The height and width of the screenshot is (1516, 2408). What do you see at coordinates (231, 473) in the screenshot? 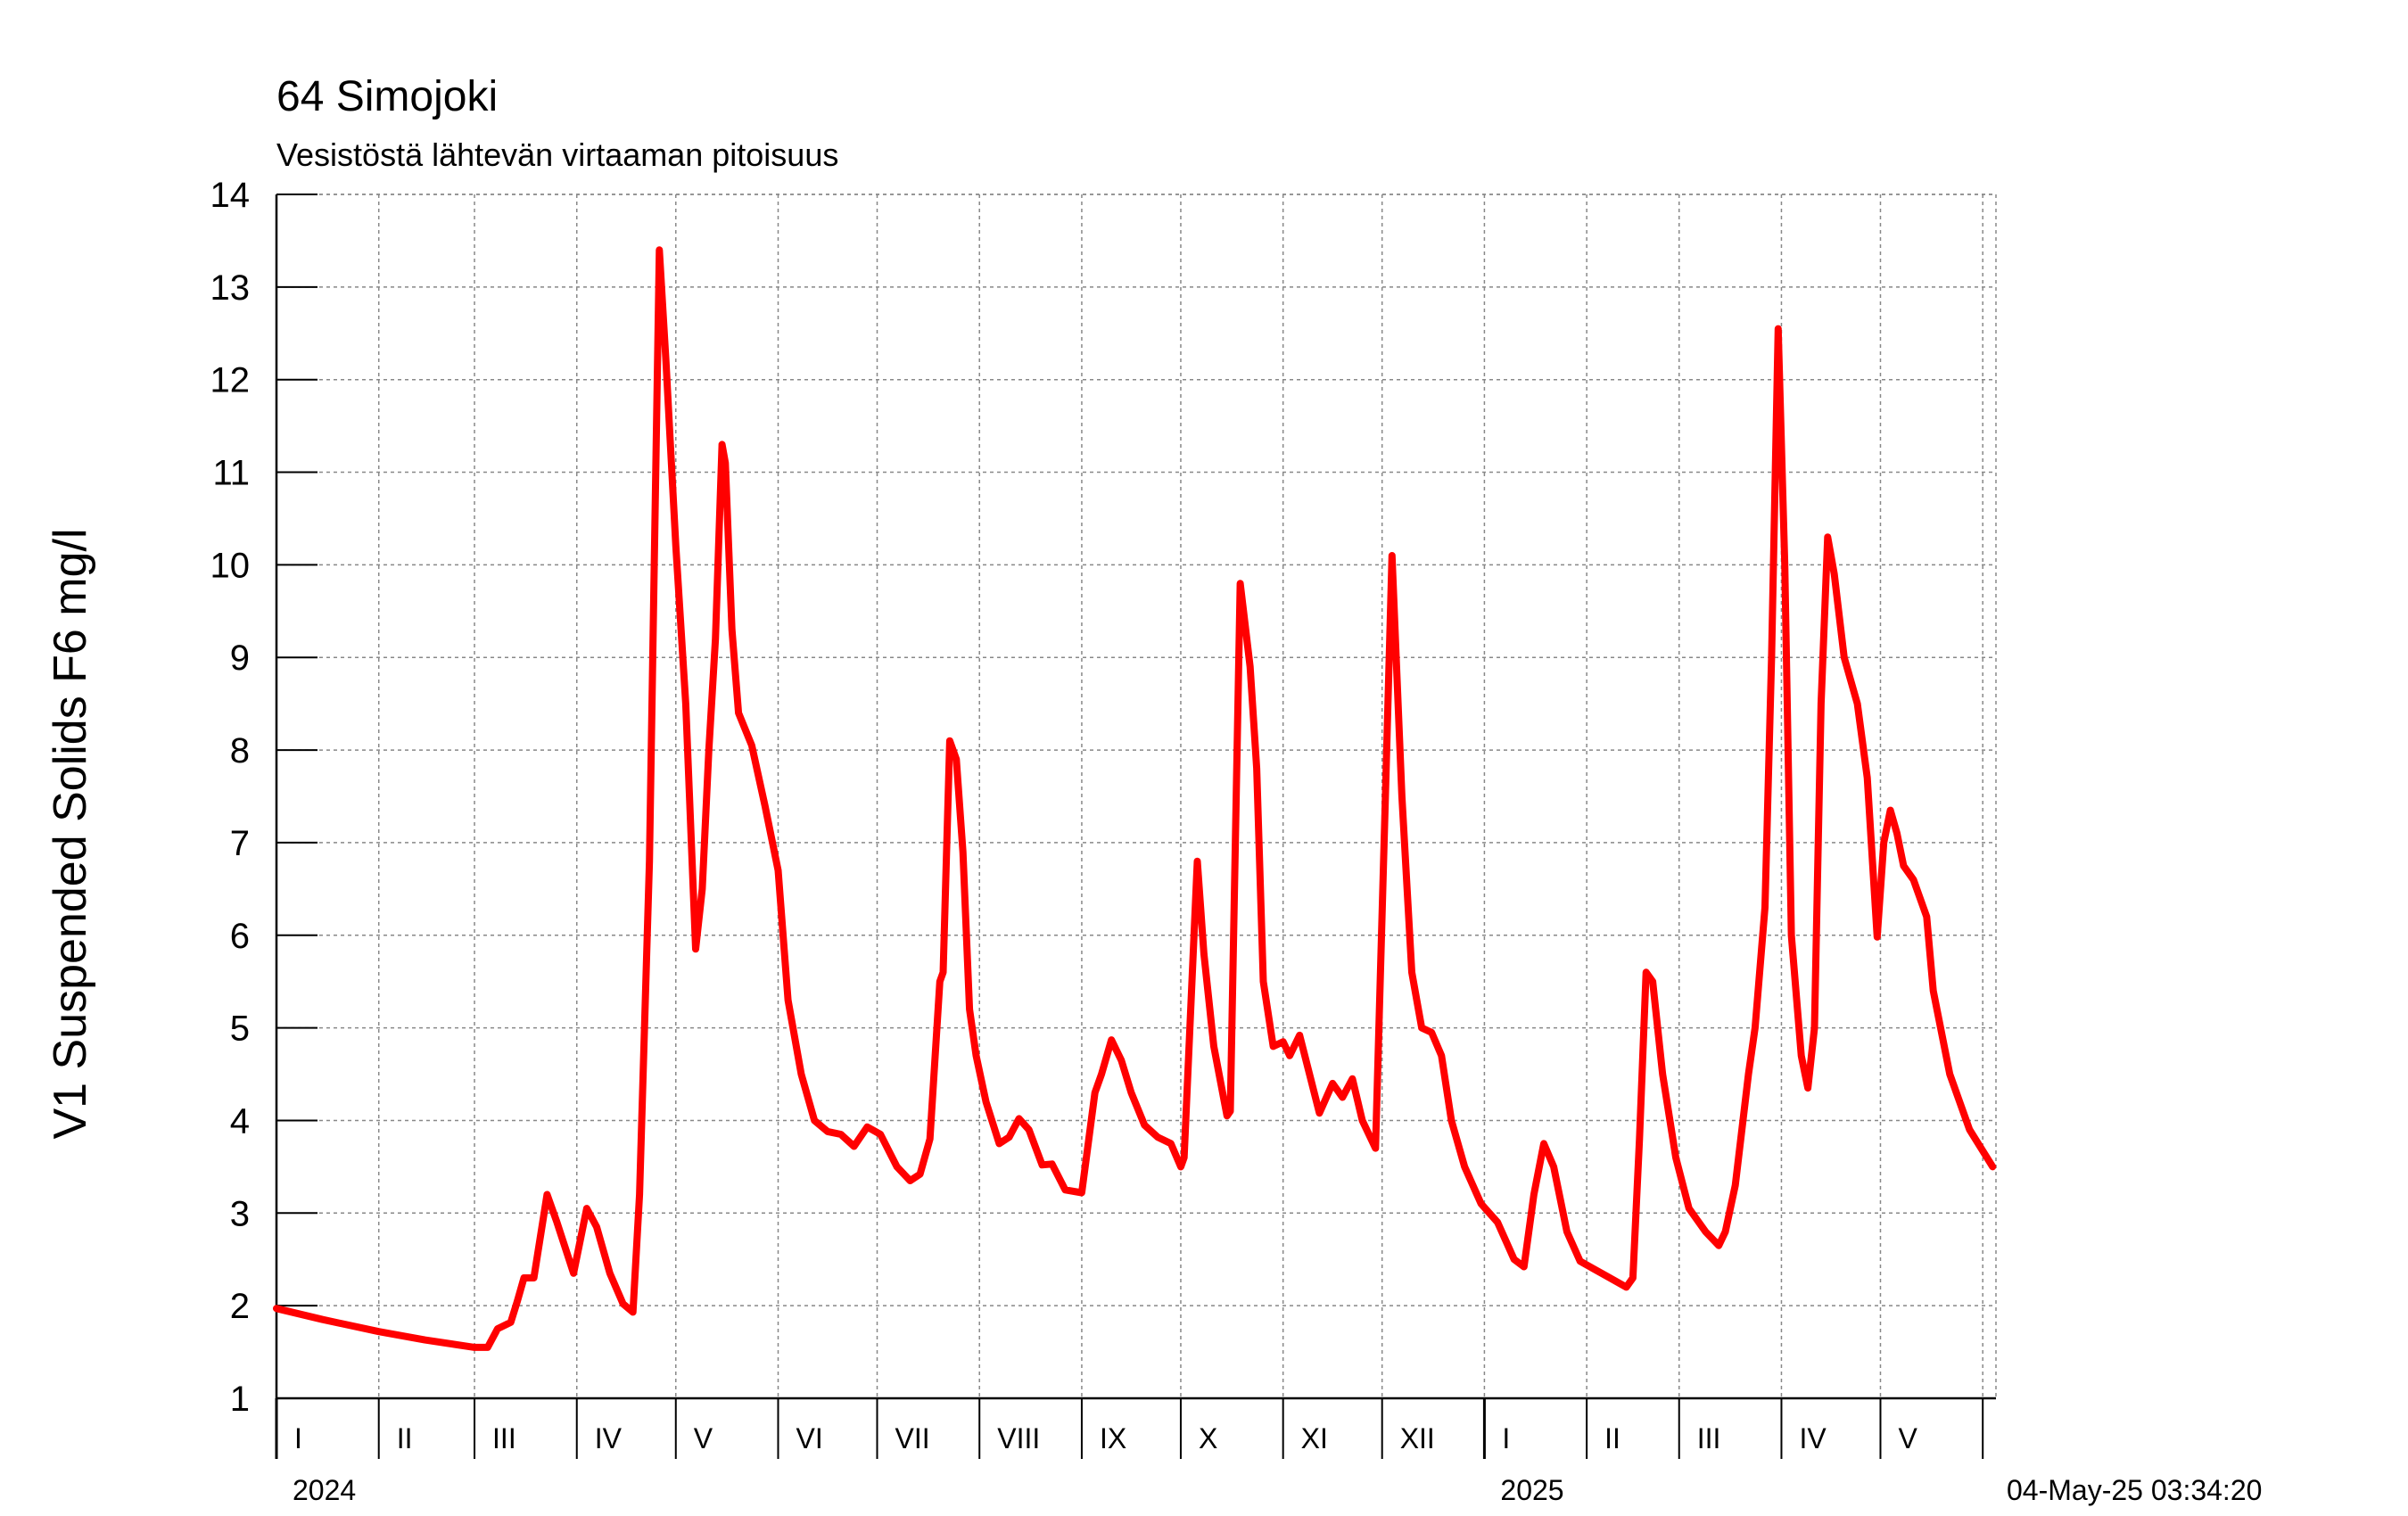
I see `y-tick-label: 11` at bounding box center [231, 473].